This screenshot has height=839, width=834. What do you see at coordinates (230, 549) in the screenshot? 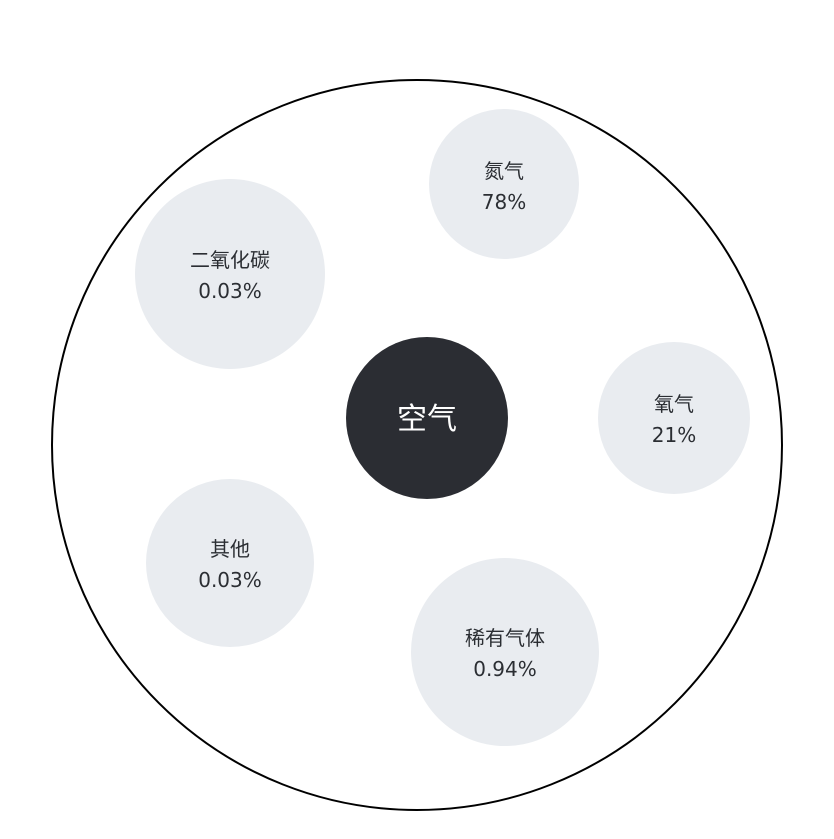
I see `component-name: 其他` at bounding box center [230, 549].